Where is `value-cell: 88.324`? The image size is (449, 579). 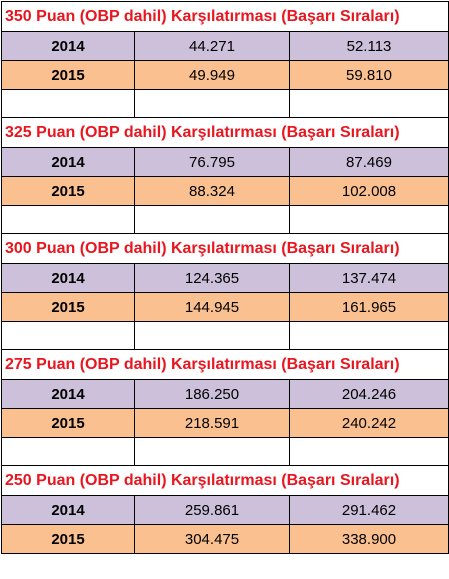 value-cell: 88.324 is located at coordinates (212, 191).